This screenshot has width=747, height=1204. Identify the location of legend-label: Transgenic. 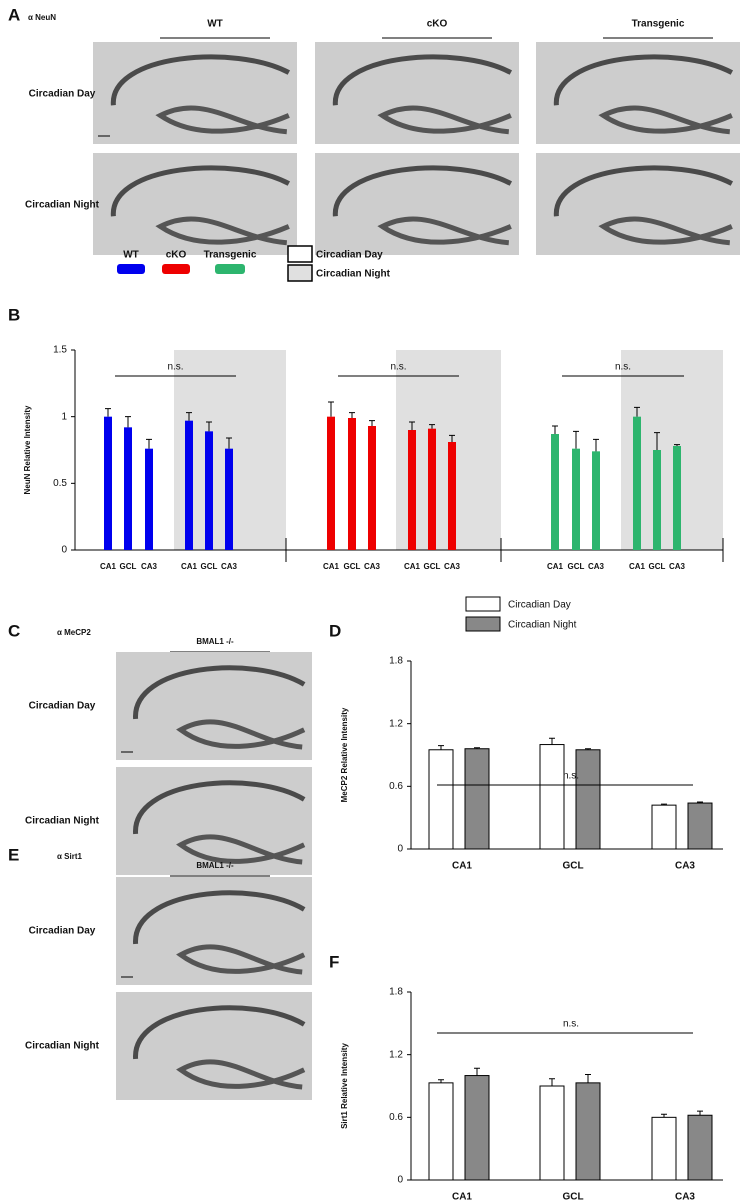
(230, 255).